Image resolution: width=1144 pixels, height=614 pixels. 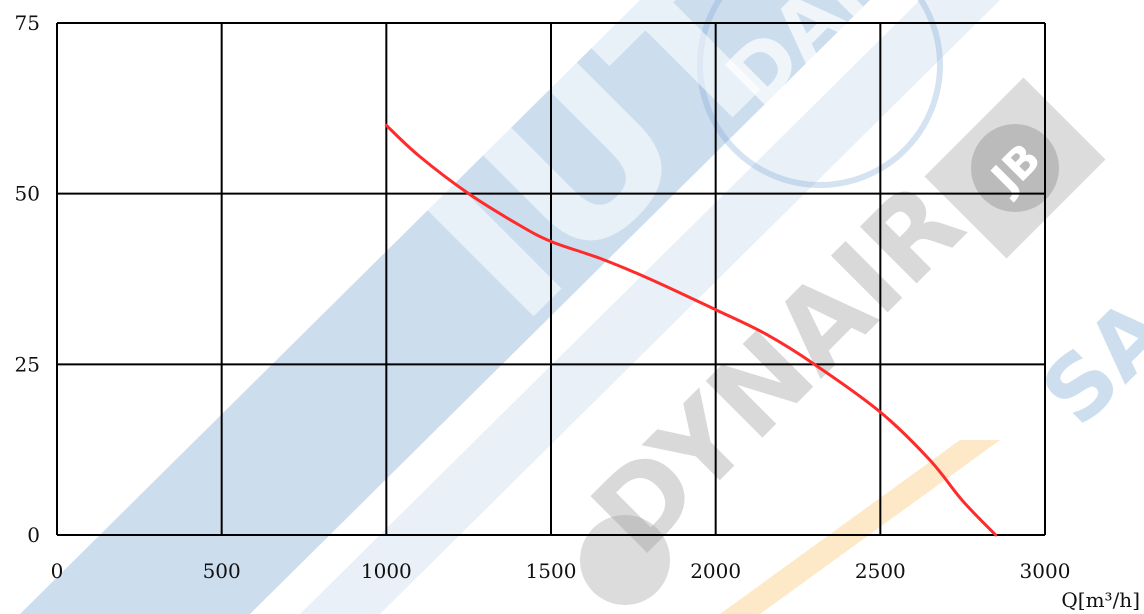 I want to click on watermark-logo-jb: JB, so click(x=1015, y=168).